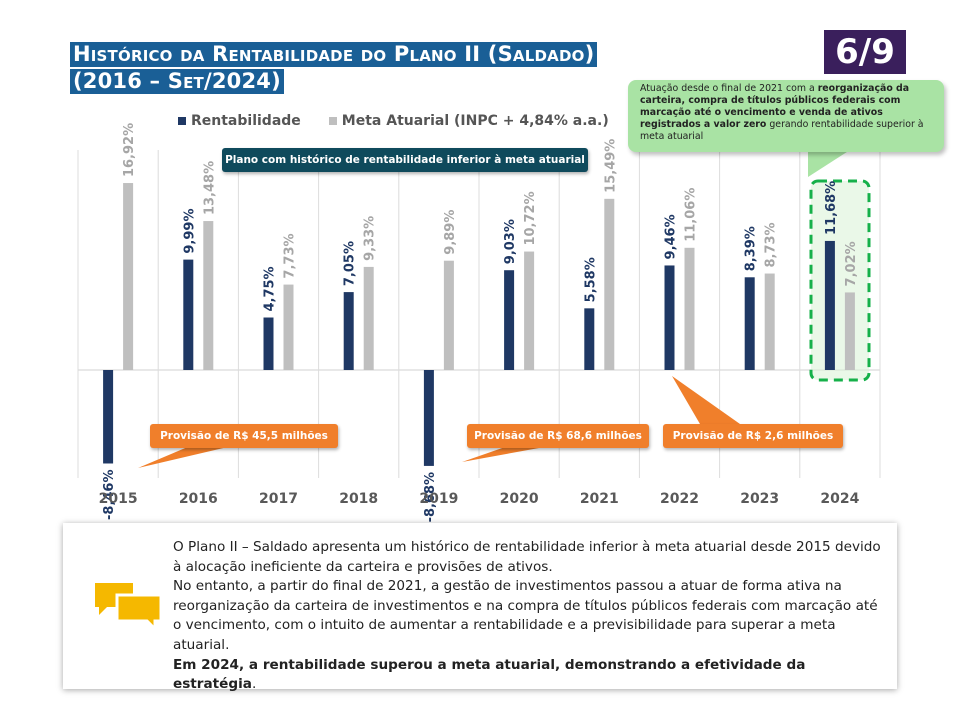  I want to click on category-label: 2018, so click(358, 499).